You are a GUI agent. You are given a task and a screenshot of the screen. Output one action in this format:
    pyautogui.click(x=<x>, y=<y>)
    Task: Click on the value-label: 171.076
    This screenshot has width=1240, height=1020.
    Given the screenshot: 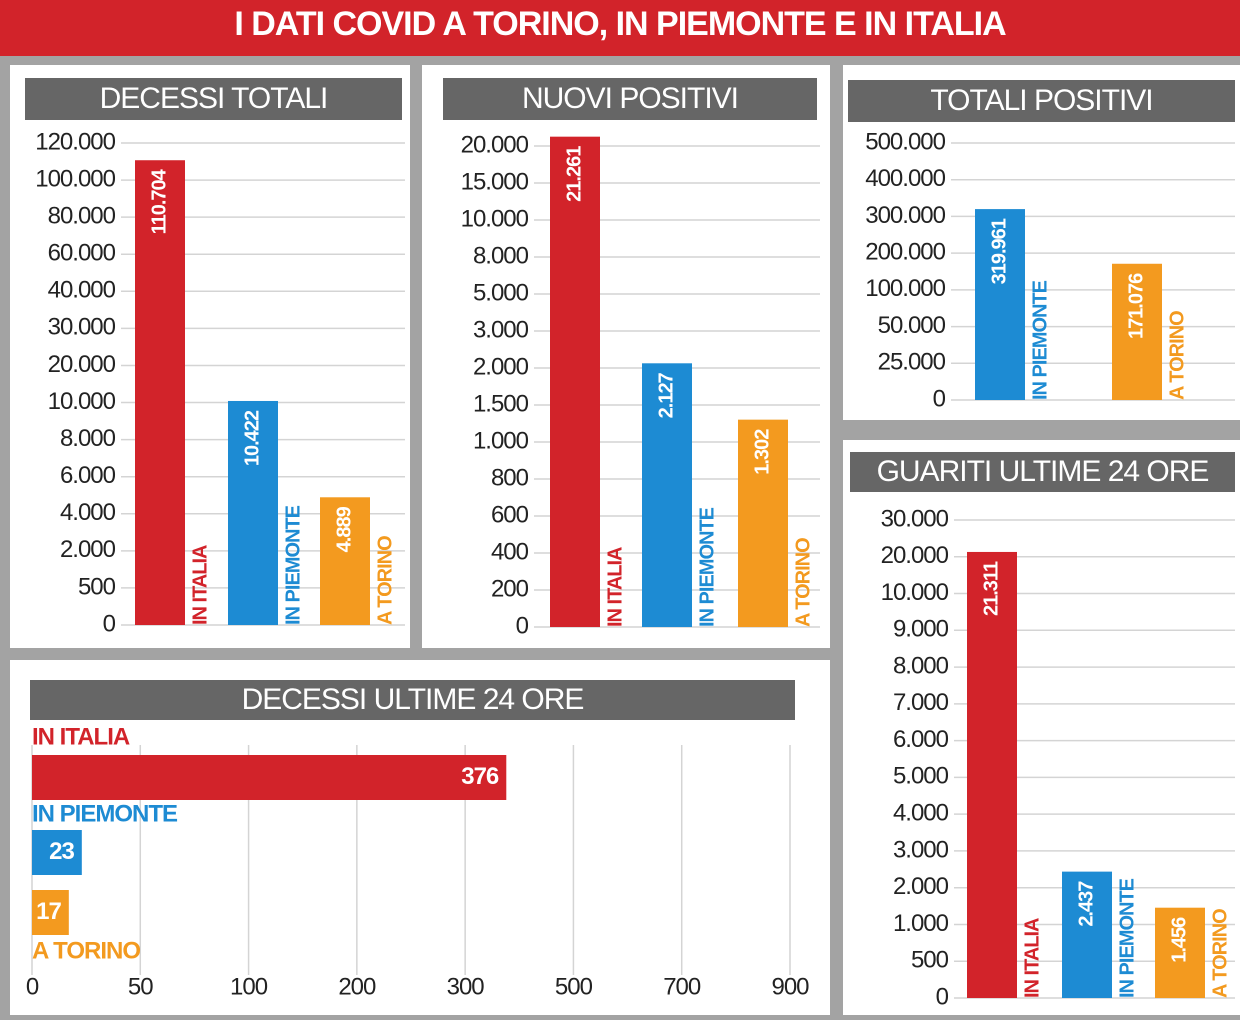 What is the action you would take?
    pyautogui.click(x=1136, y=306)
    